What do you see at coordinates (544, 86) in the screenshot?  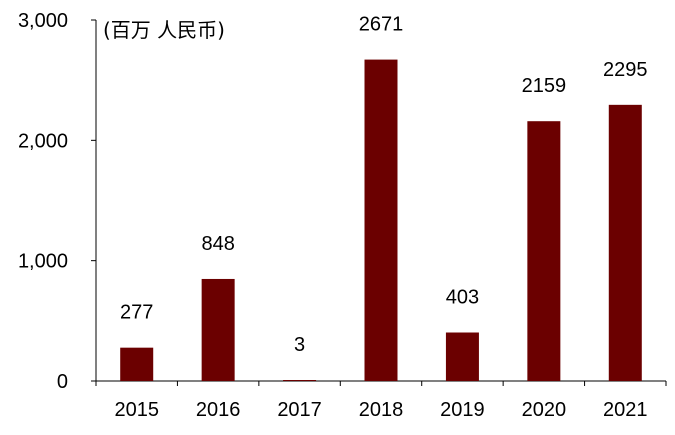 I see `data-label-2020: 2159` at bounding box center [544, 86].